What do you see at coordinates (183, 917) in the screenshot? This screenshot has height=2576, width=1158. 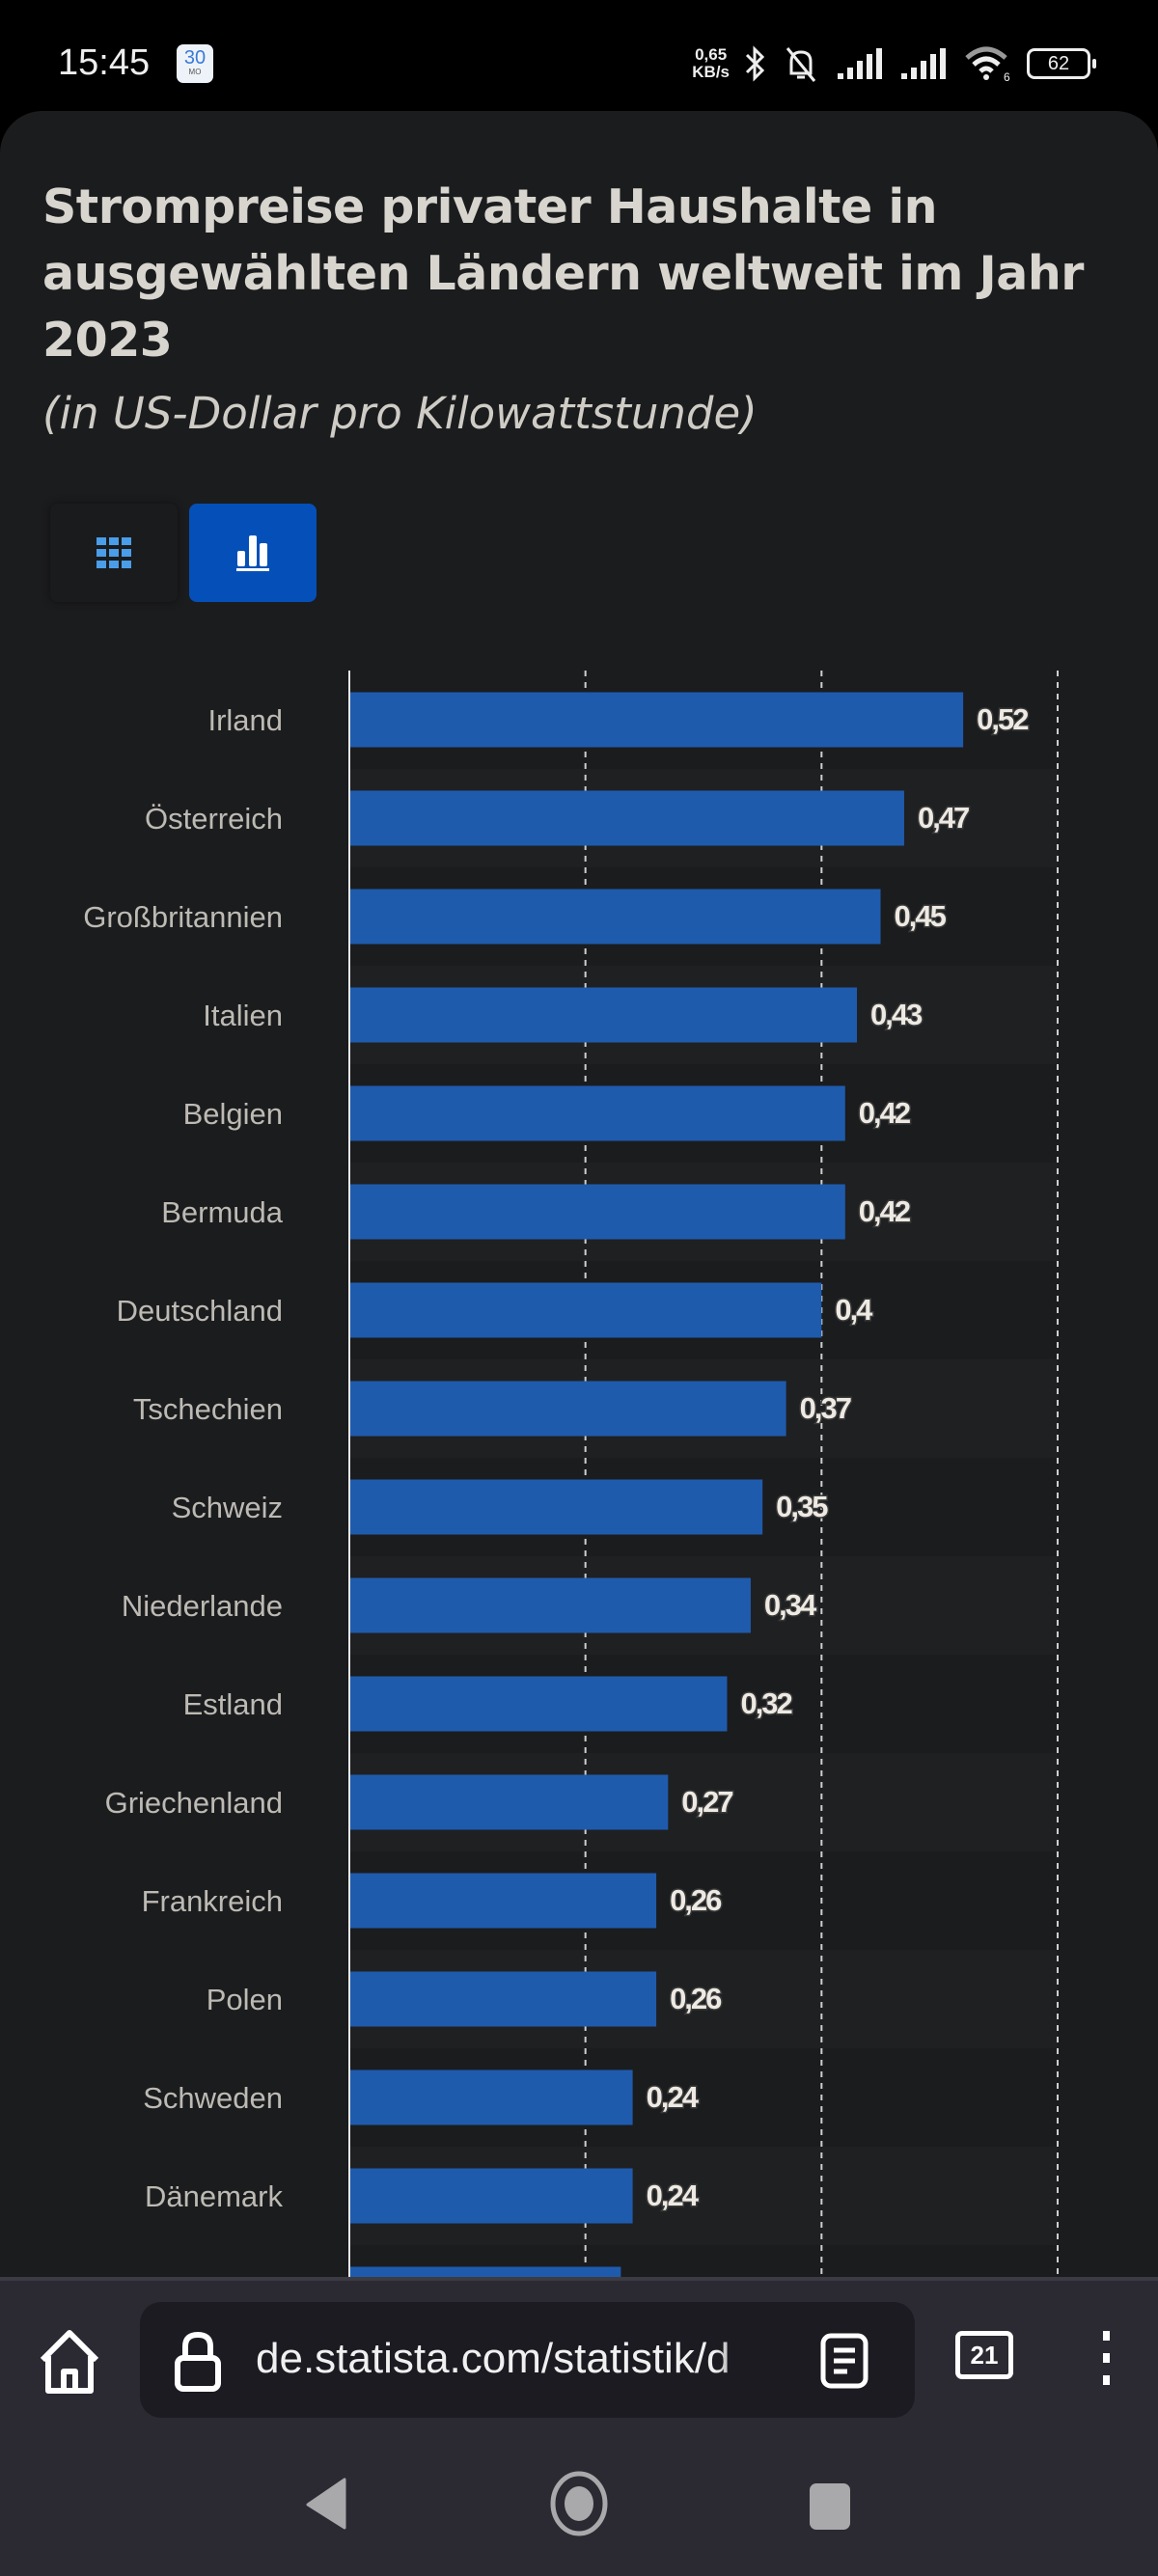 I see `category-label: Großbritannien` at bounding box center [183, 917].